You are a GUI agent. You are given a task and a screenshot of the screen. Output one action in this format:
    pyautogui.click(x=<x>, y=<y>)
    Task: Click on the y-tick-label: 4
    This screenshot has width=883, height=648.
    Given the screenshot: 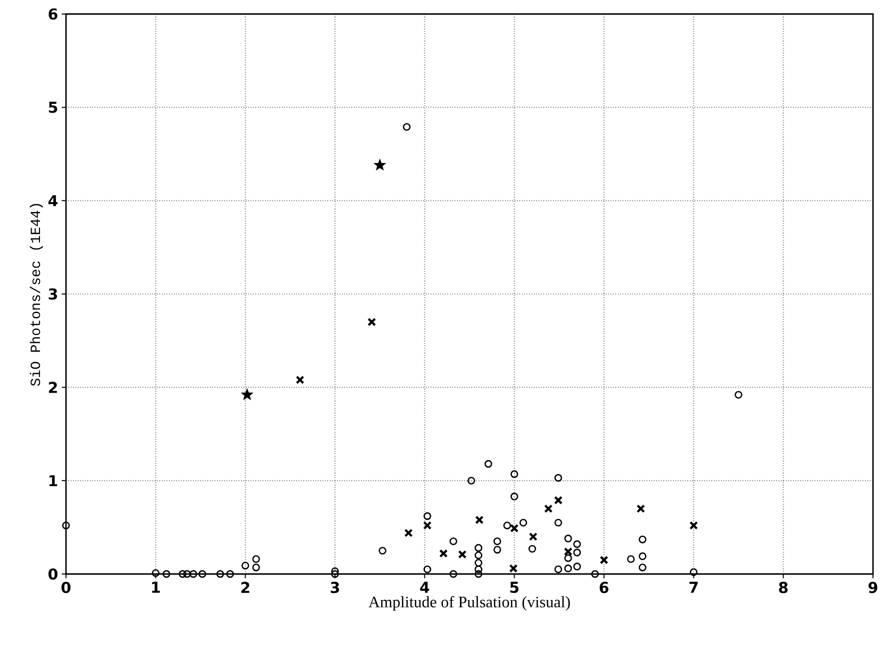 What is the action you would take?
    pyautogui.click(x=53, y=200)
    